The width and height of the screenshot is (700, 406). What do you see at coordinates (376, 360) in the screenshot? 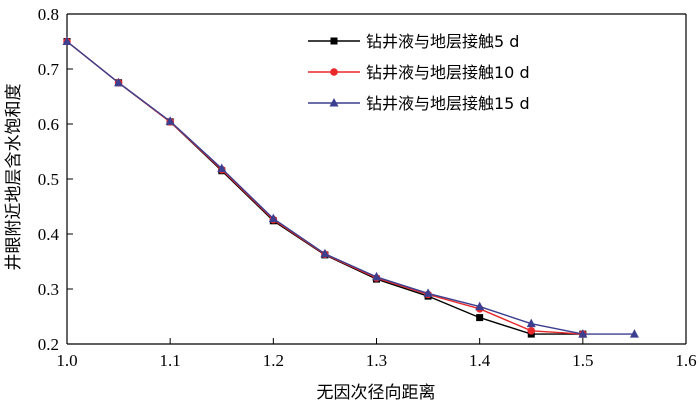
I see `x-tick-label-3: 1.3` at bounding box center [376, 360].